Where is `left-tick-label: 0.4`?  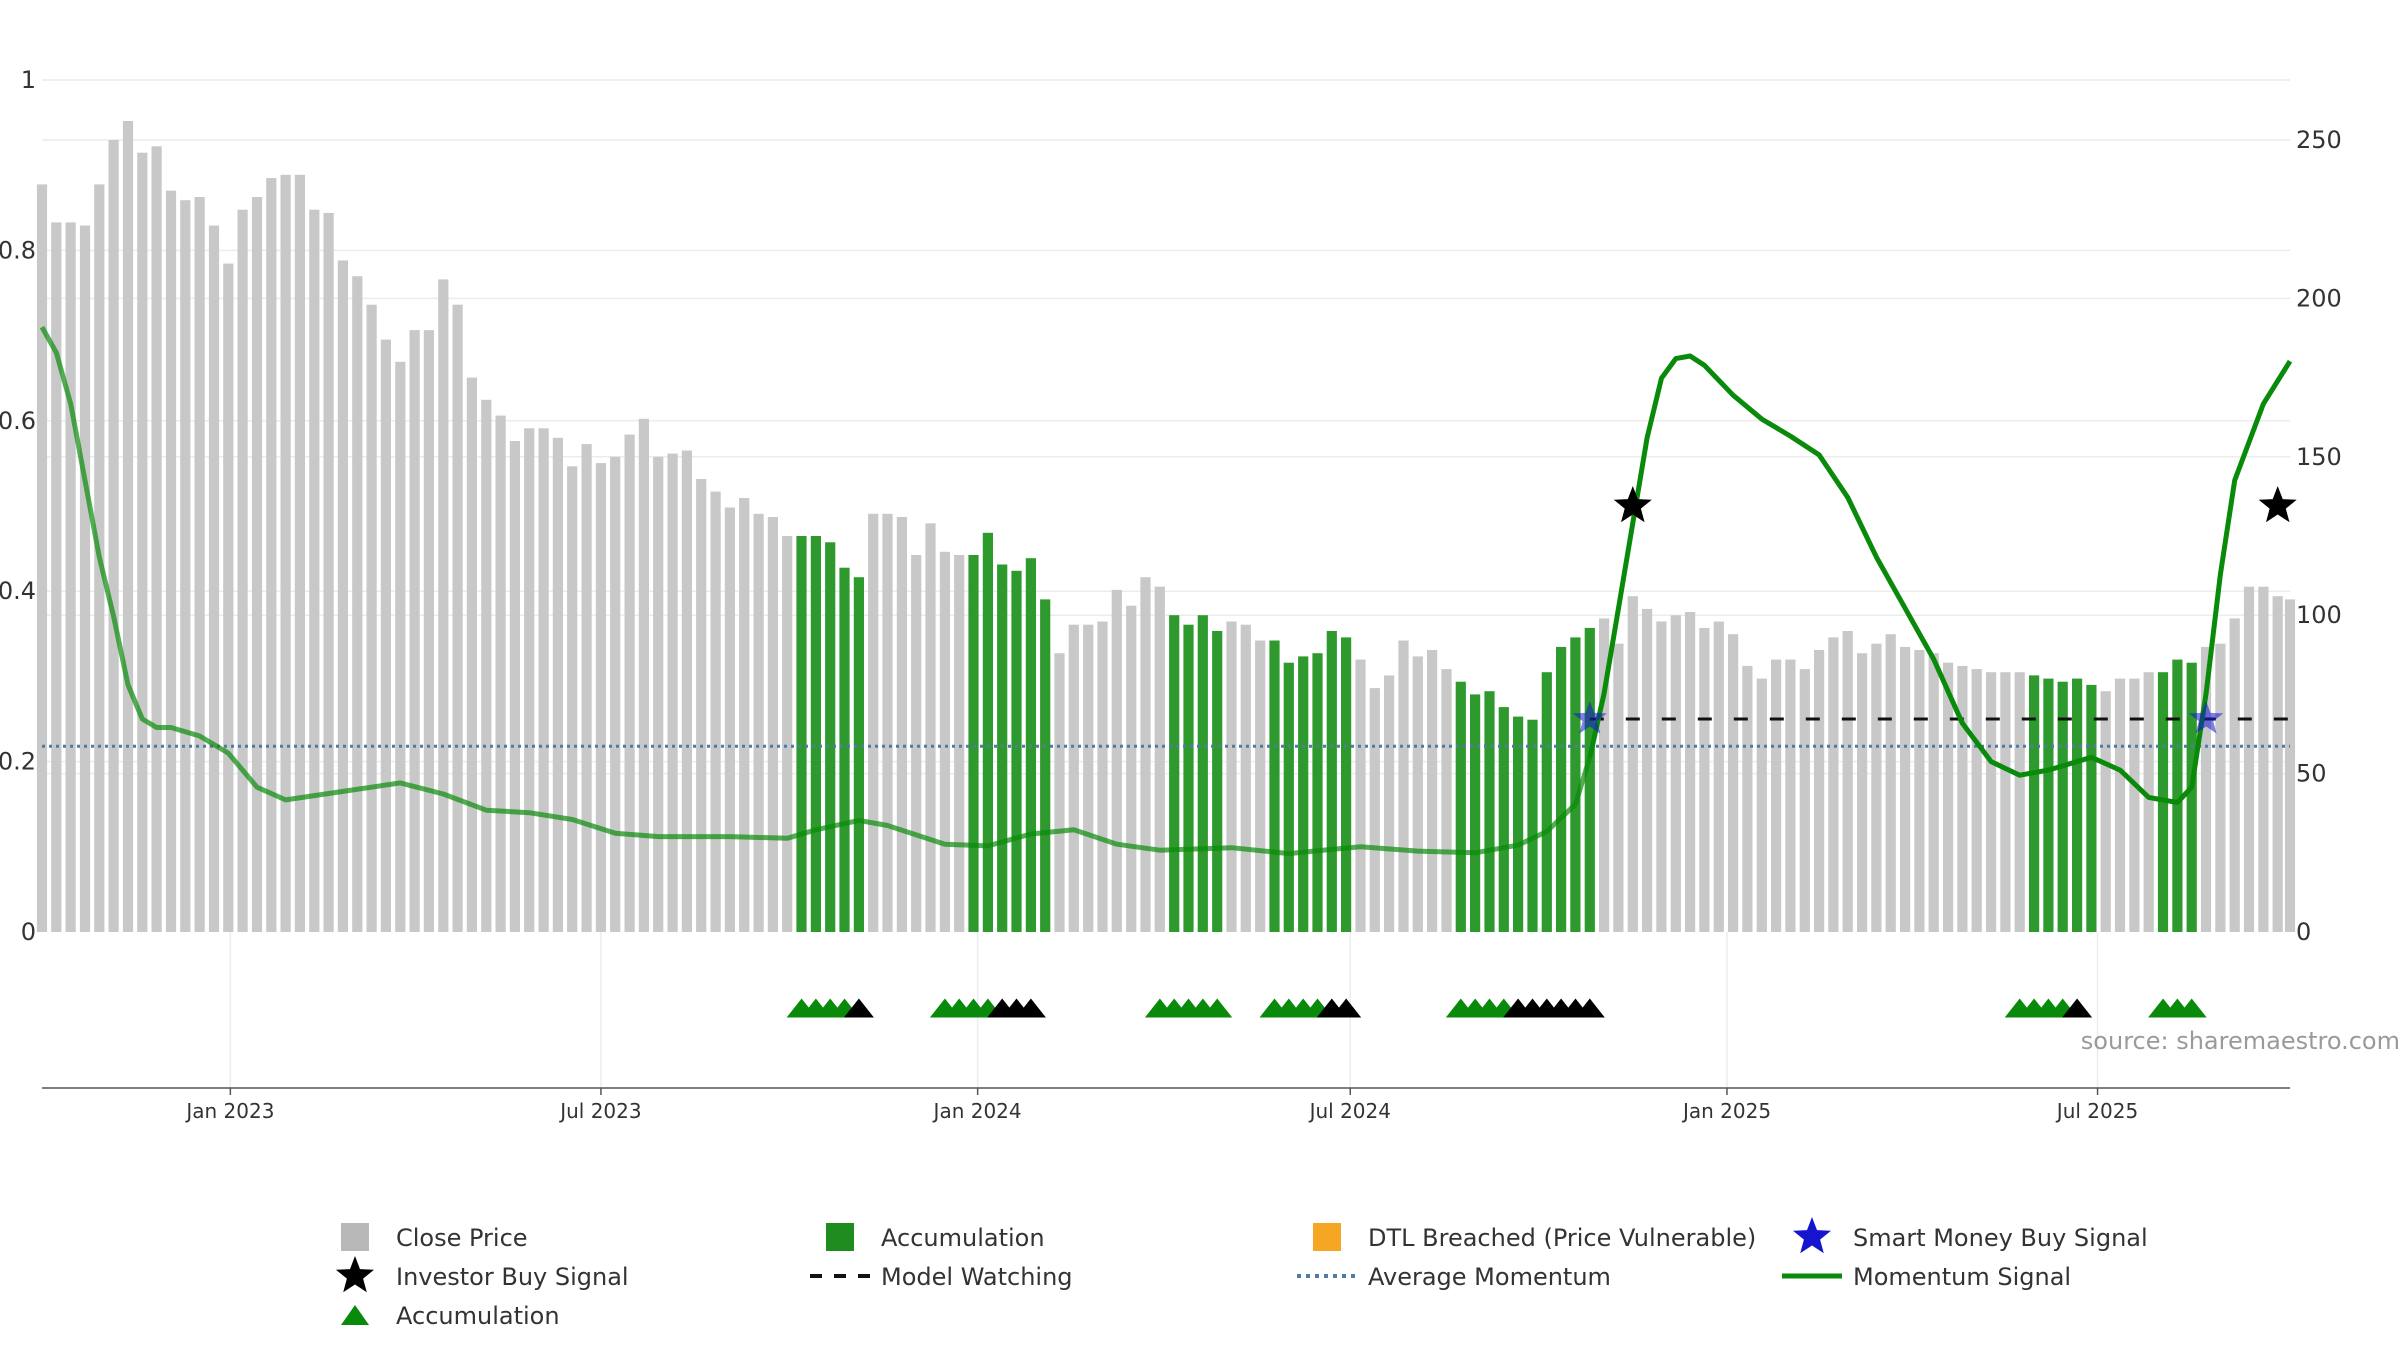 left-tick-label: 0.4 is located at coordinates (18, 591).